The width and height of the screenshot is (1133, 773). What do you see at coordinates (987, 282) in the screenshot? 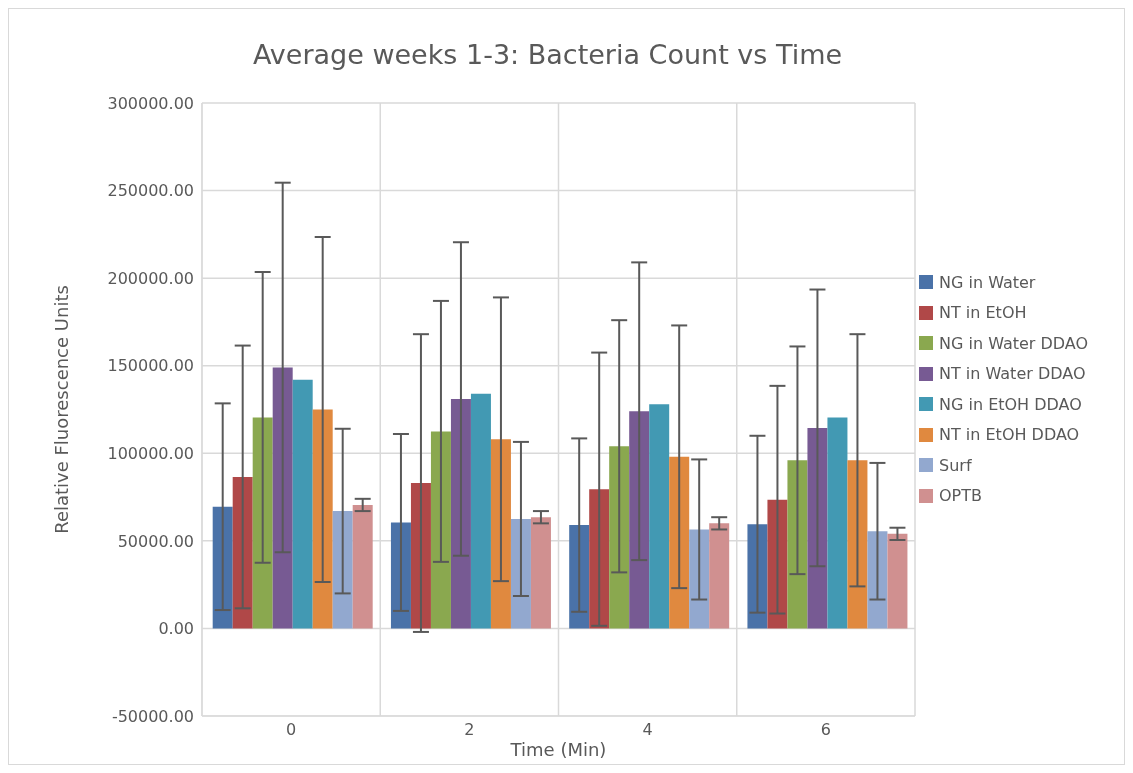
I see `legend-label: NG in Water` at bounding box center [987, 282].